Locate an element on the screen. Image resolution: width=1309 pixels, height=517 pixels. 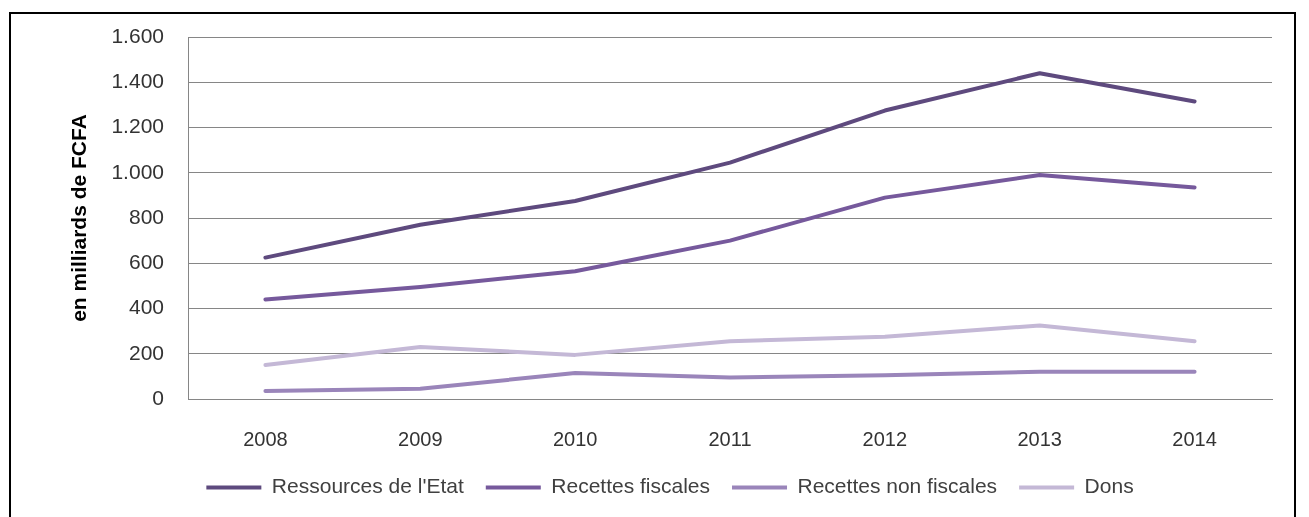
x-tick-label: 2010 is located at coordinates (575, 438).